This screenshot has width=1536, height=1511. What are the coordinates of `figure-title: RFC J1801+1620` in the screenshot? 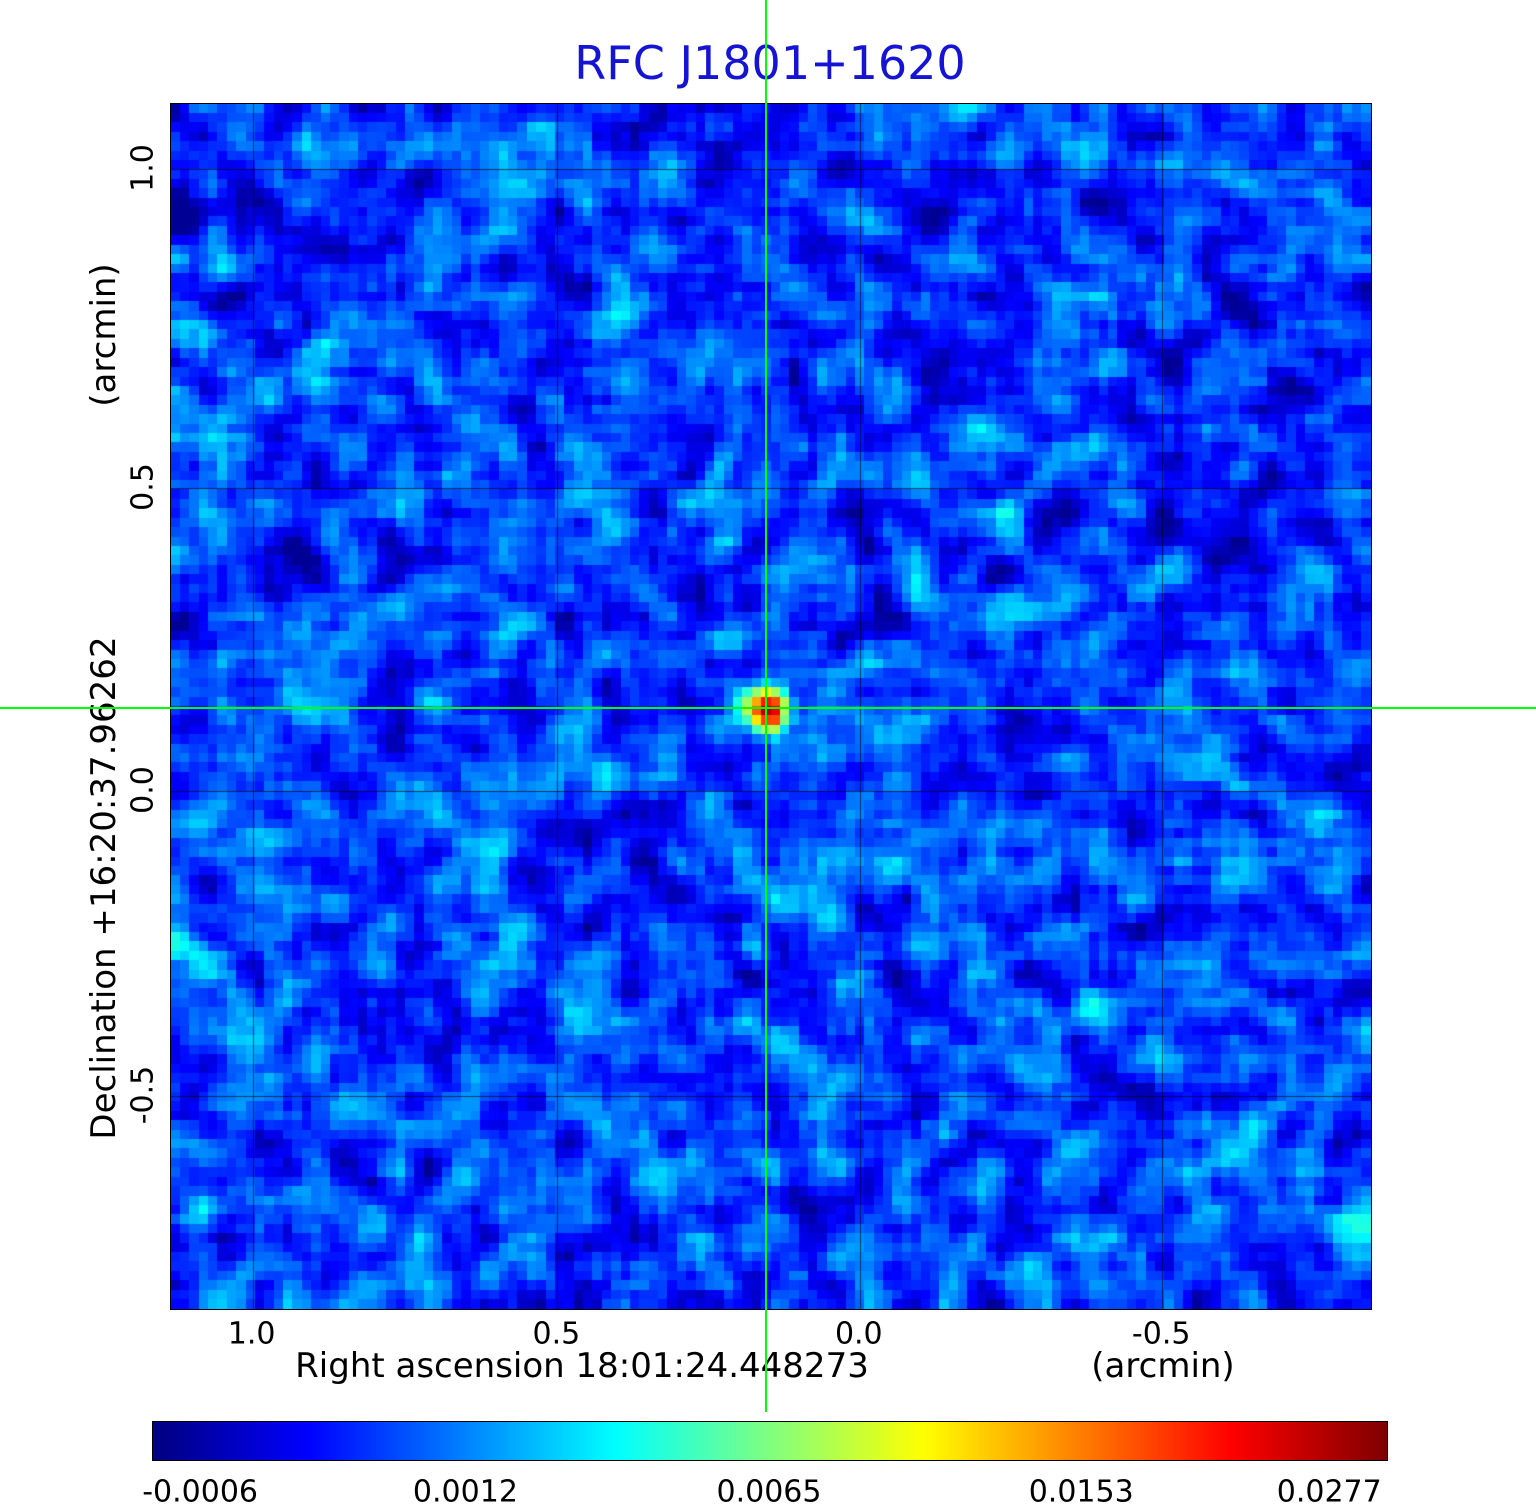 It's located at (770, 63).